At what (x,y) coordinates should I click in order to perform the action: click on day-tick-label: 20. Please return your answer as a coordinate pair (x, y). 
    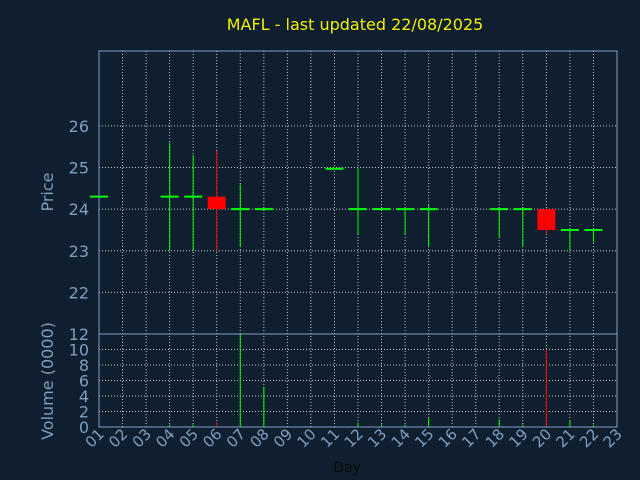
    Looking at the image, I should click on (542, 438).